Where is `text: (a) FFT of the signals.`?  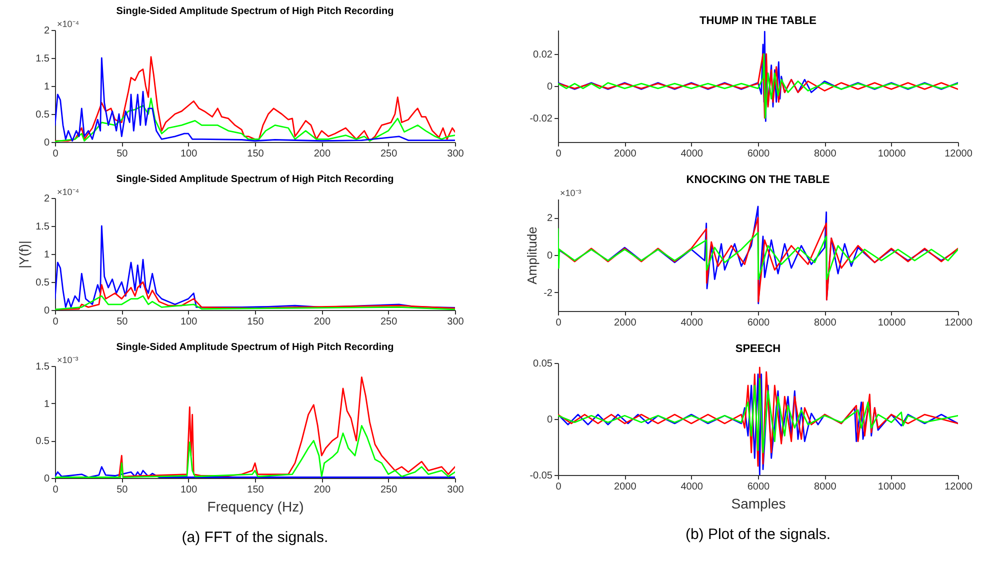 text: (a) FFT of the signals. is located at coordinates (255, 537).